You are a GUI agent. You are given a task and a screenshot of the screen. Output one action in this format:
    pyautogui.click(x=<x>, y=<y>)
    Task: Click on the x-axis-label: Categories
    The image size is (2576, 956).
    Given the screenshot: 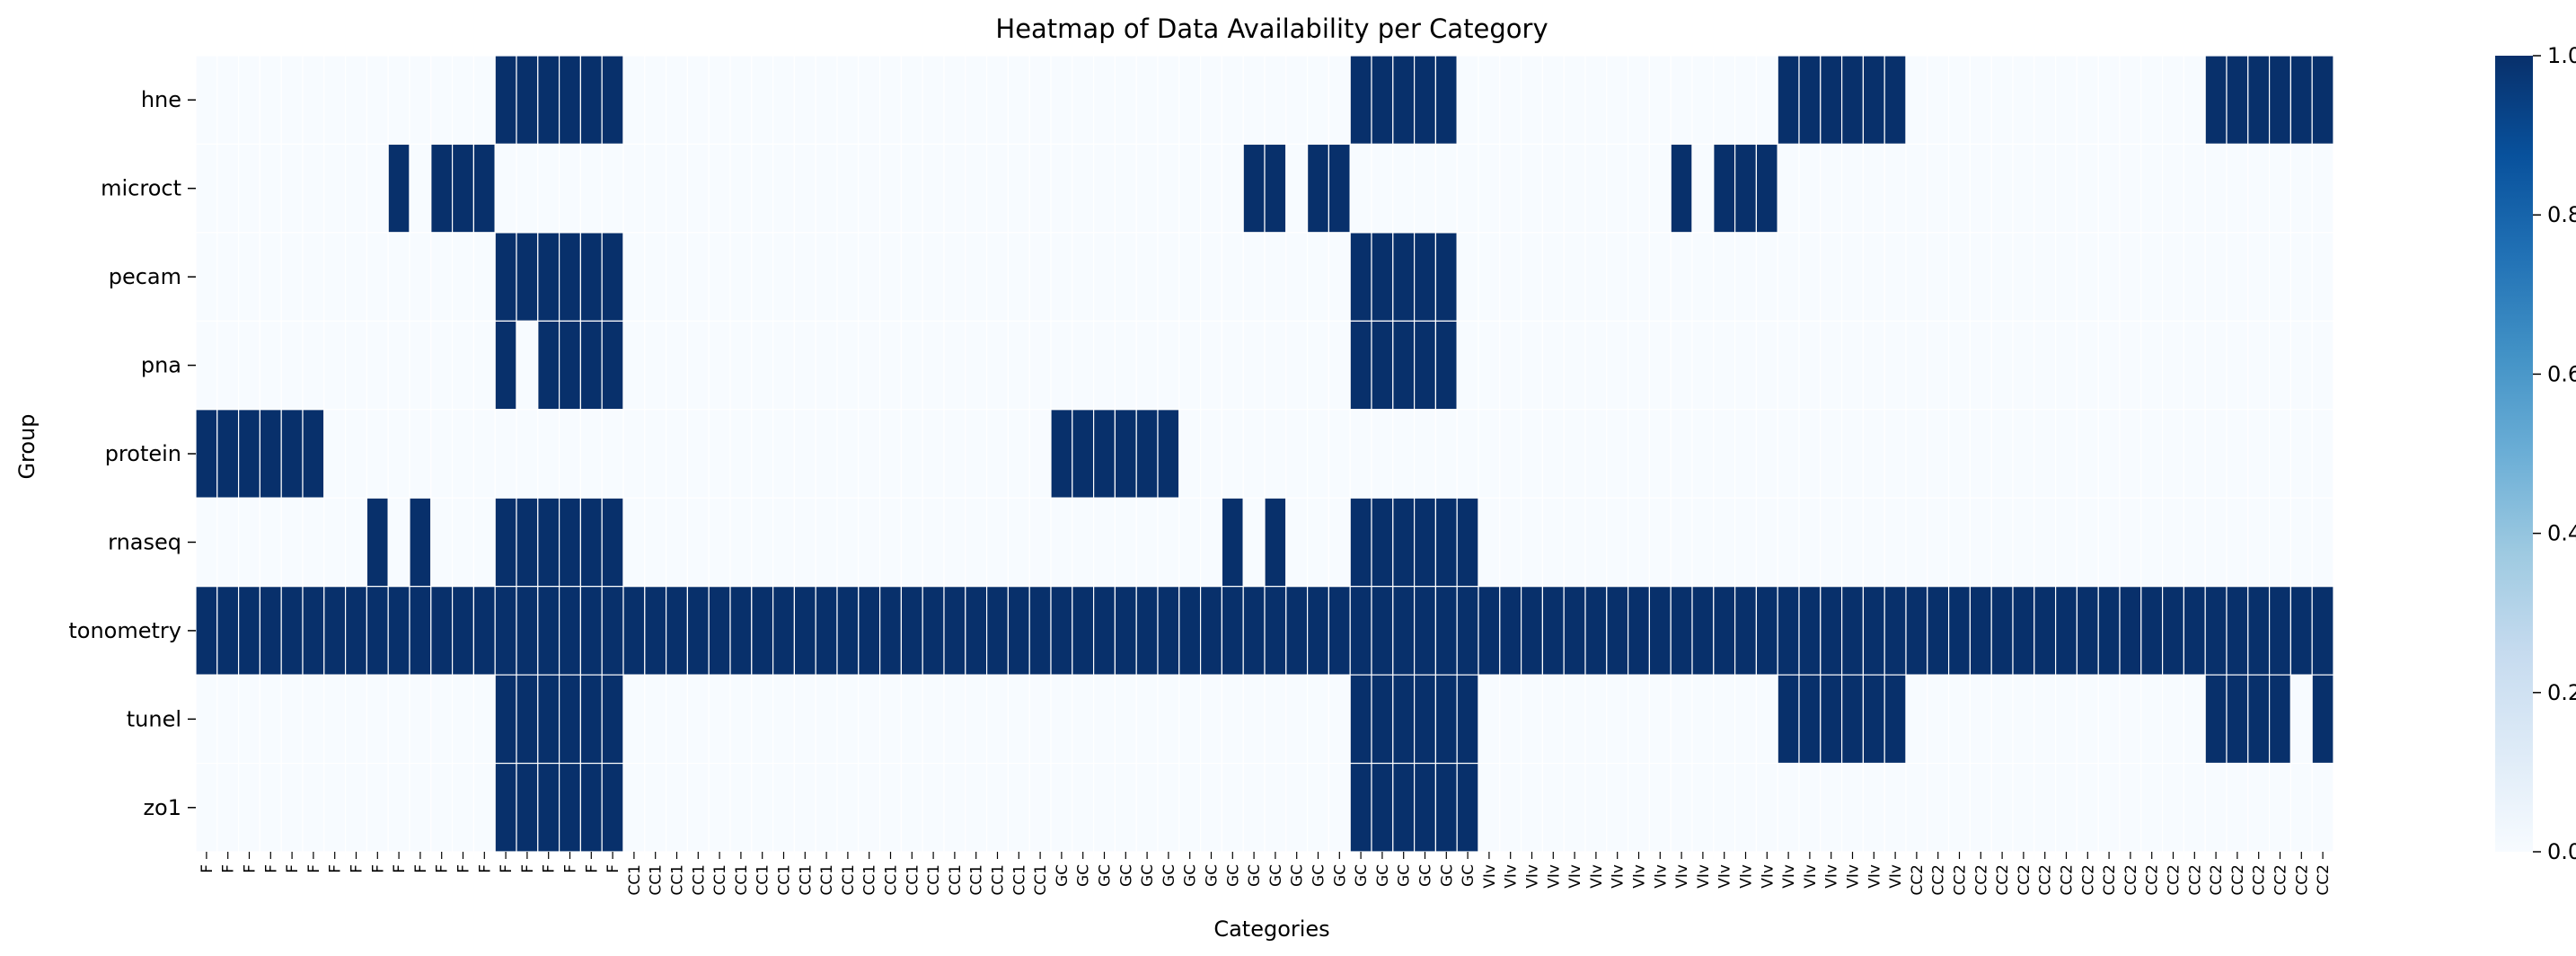 What is the action you would take?
    pyautogui.click(x=1271, y=929)
    